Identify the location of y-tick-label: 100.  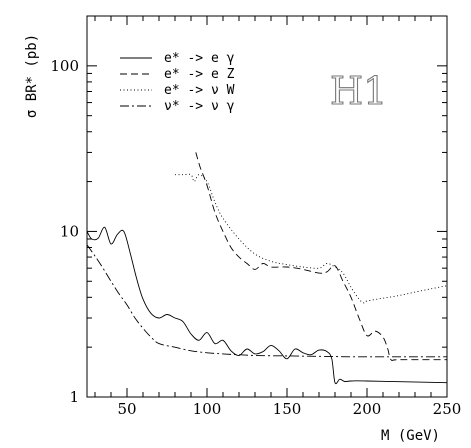
(64, 66).